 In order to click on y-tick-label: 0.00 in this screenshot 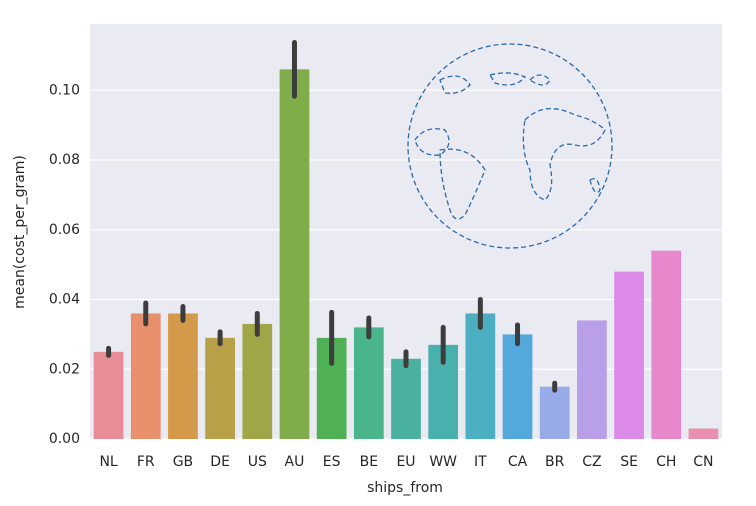, I will do `click(64, 439)`.